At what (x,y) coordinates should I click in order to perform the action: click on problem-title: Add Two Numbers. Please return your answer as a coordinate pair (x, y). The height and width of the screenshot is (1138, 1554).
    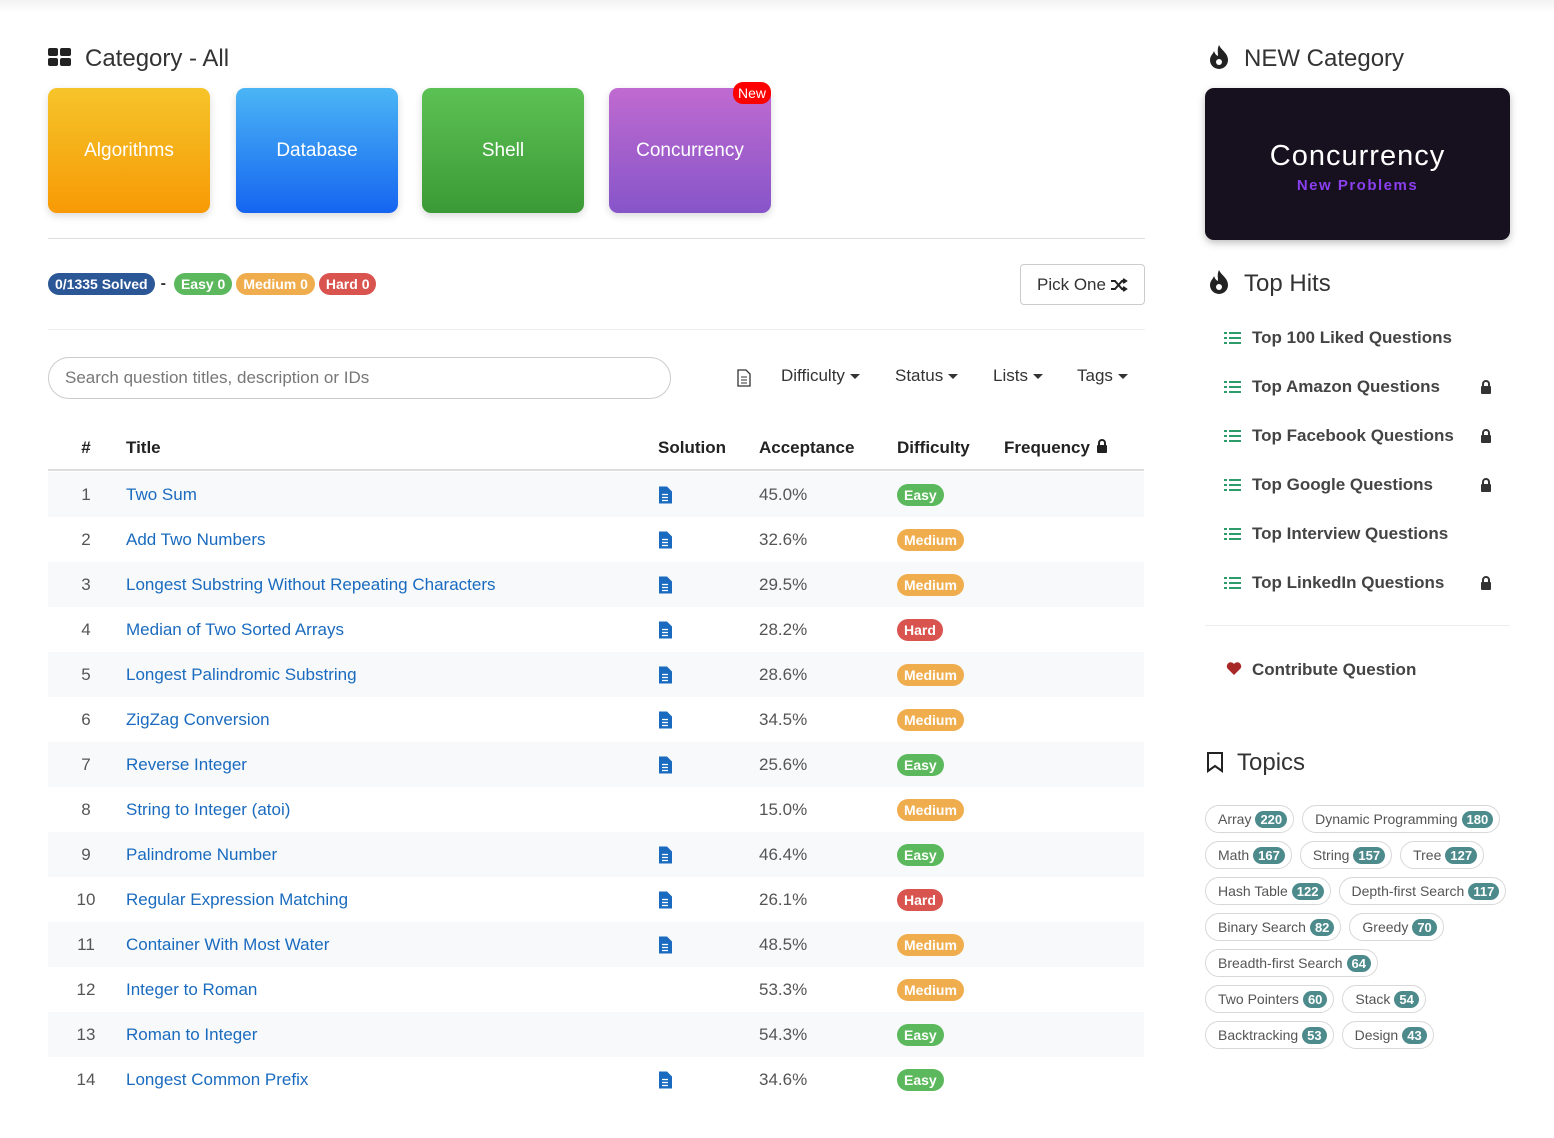
    Looking at the image, I should click on (196, 539).